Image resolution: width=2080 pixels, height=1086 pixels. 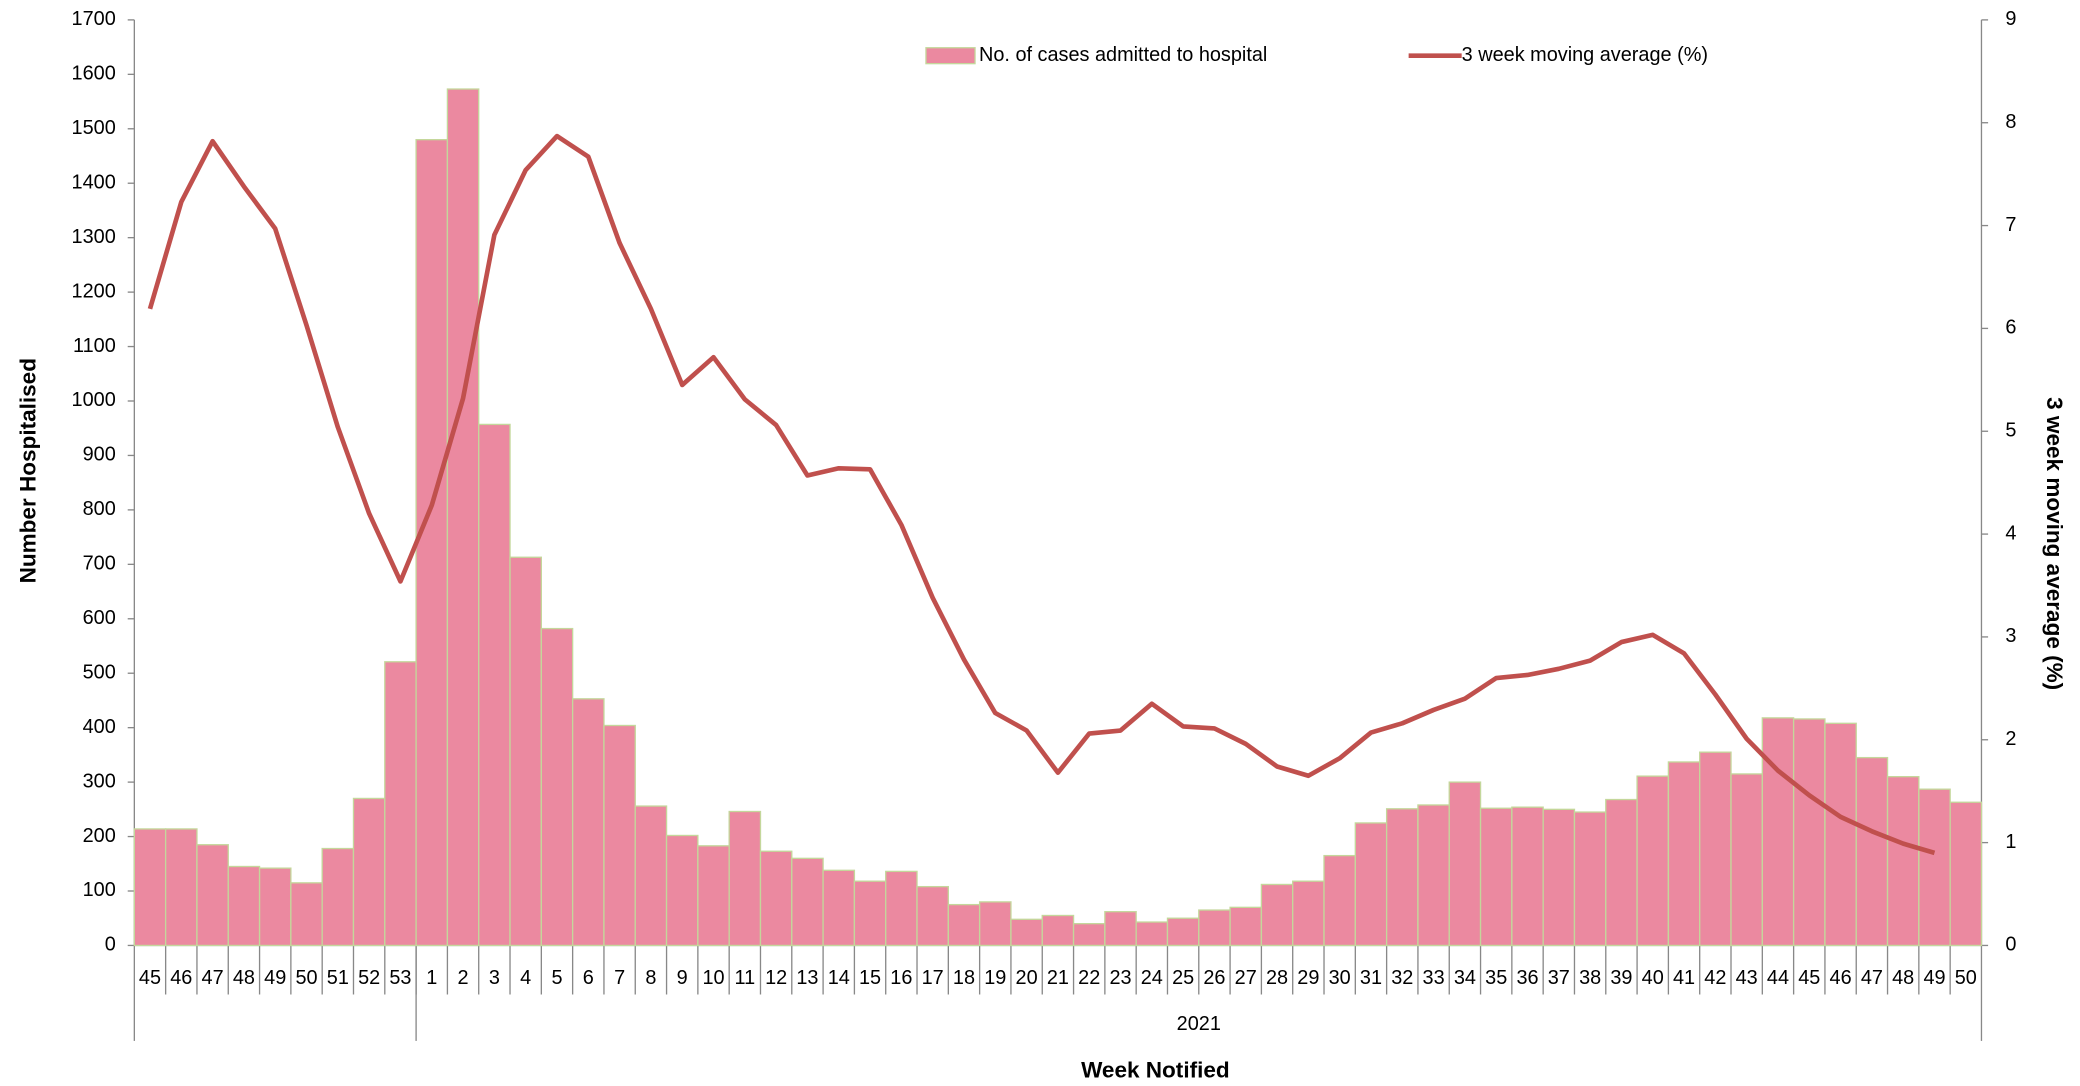 I want to click on y2-axis-title: 3 week moving average (%), so click(x=2054, y=543).